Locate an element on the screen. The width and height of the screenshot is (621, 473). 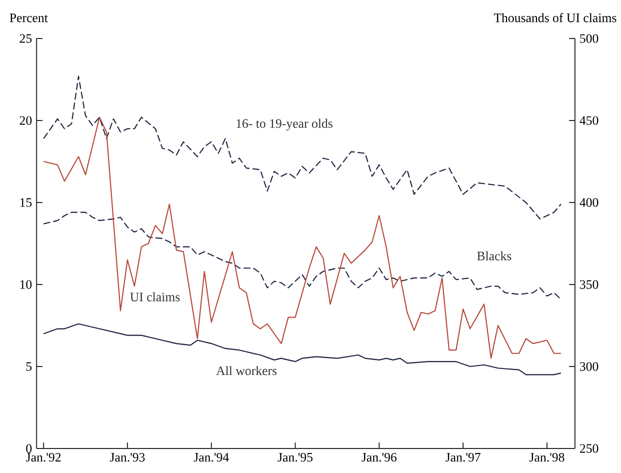
y2-tick-label: 500 is located at coordinates (589, 38).